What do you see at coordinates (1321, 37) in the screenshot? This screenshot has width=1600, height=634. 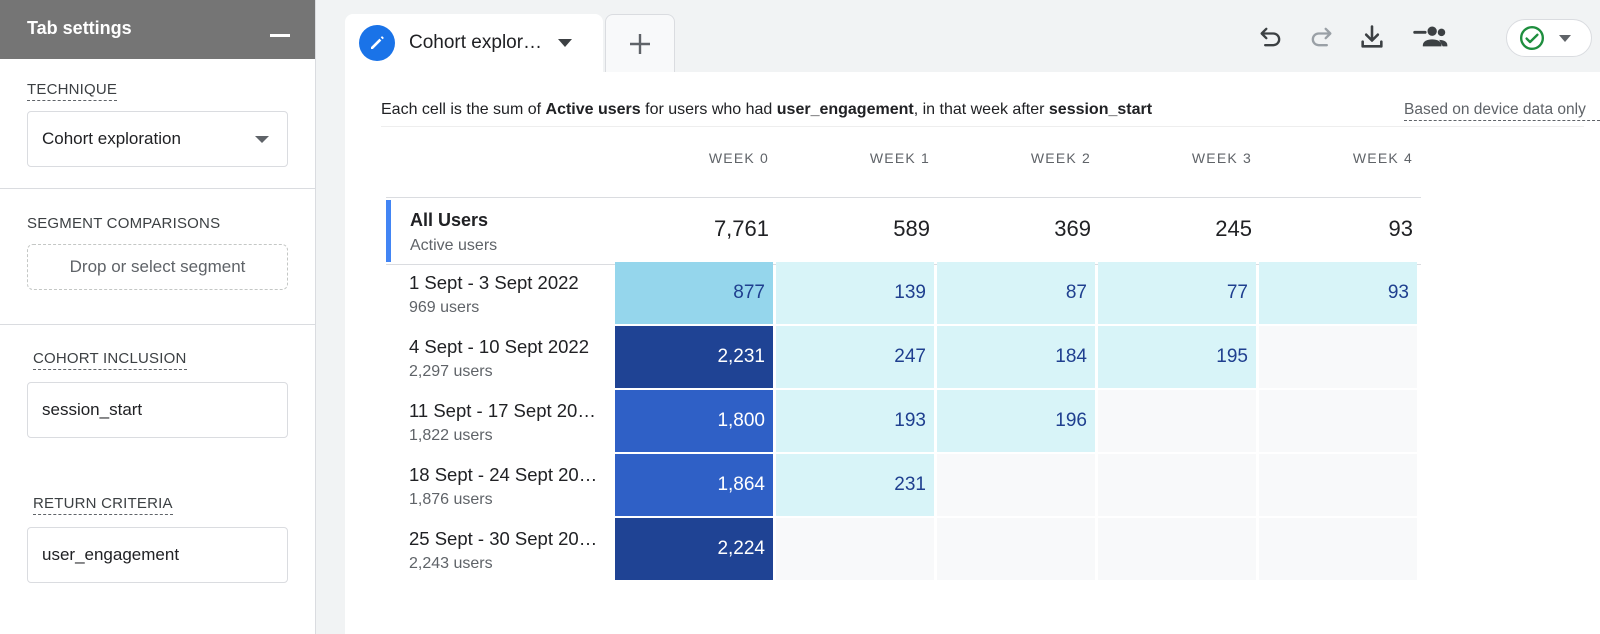 I see `redo-icon` at bounding box center [1321, 37].